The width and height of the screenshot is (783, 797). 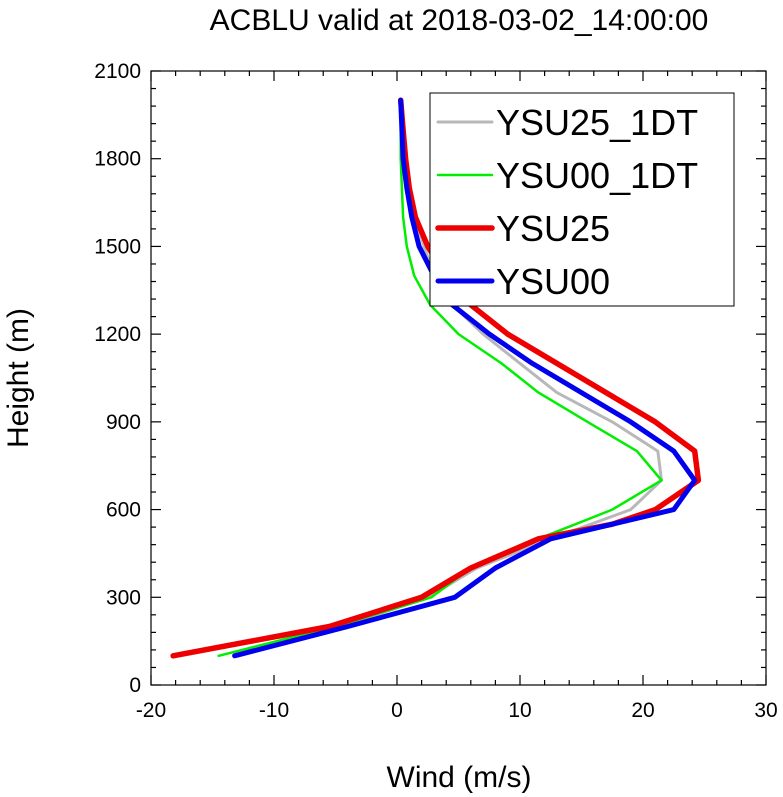 I want to click on legend-label: YSU00, so click(x=553, y=281).